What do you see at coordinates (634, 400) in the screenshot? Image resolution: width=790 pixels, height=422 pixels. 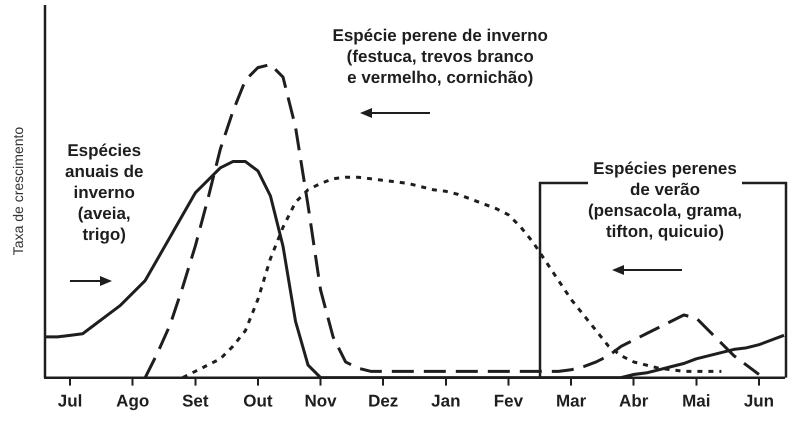 I see `x-tick-label: Abr` at bounding box center [634, 400].